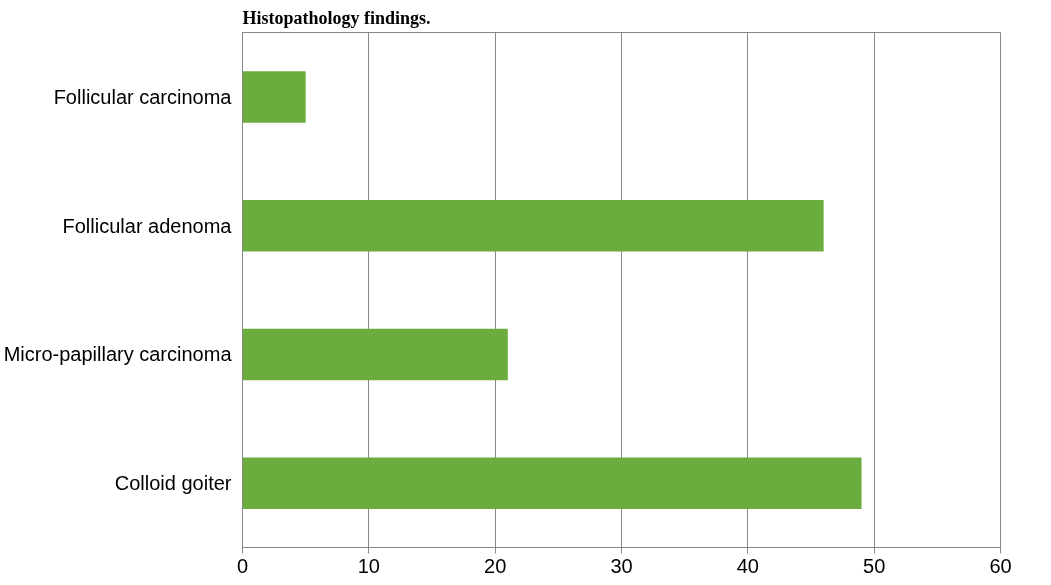  Describe the element at coordinates (143, 96) in the screenshot. I see `y-tick-label: Follicular carcinoma` at that location.